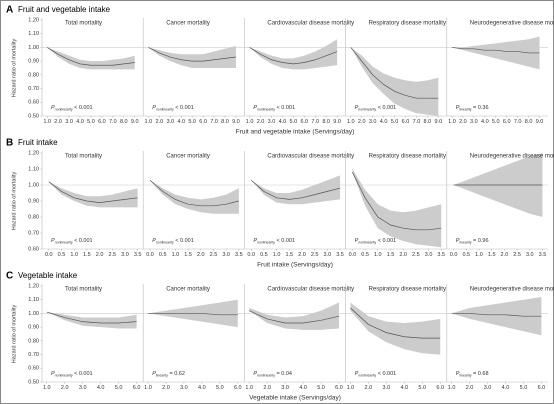  What do you see at coordinates (33, 62) in the screenshot?
I see `y-tick-label: 0.90` at bounding box center [33, 62].